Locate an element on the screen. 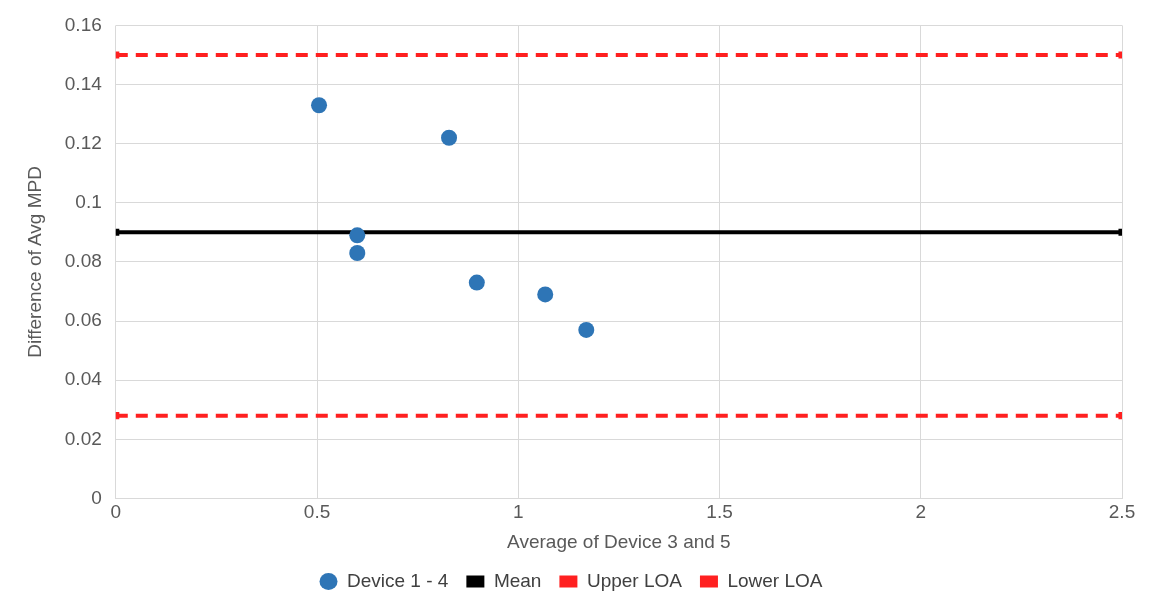 Image resolution: width=1152 pixels, height=601 pixels. x-axis-title: Average of Device 3 and 5 is located at coordinates (619, 541).